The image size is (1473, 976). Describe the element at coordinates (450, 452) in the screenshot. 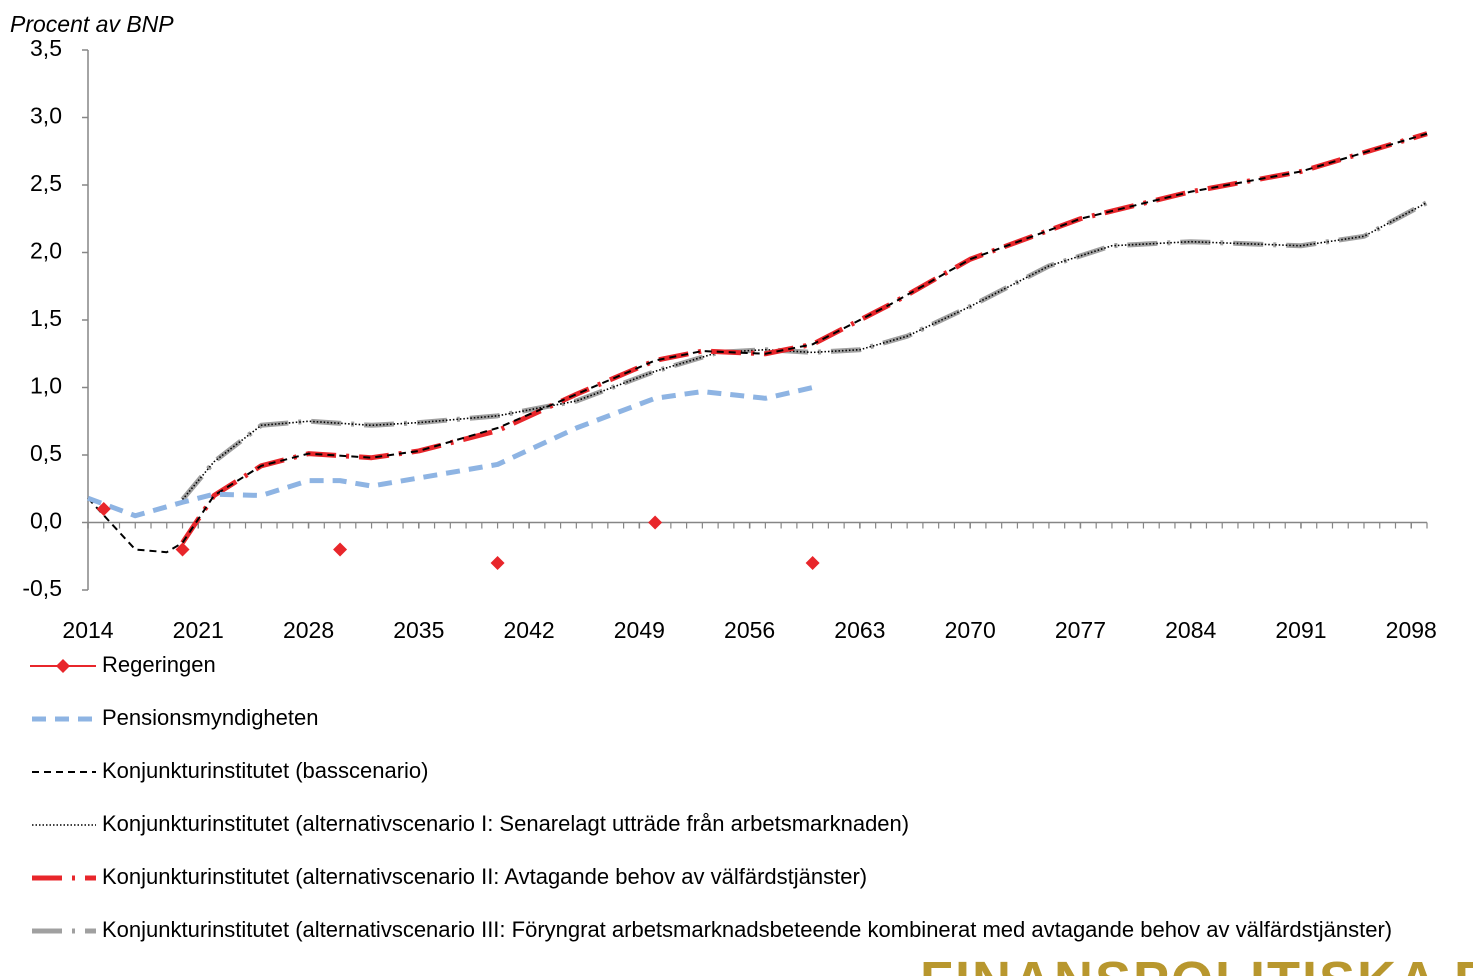

I see `series-line` at that location.